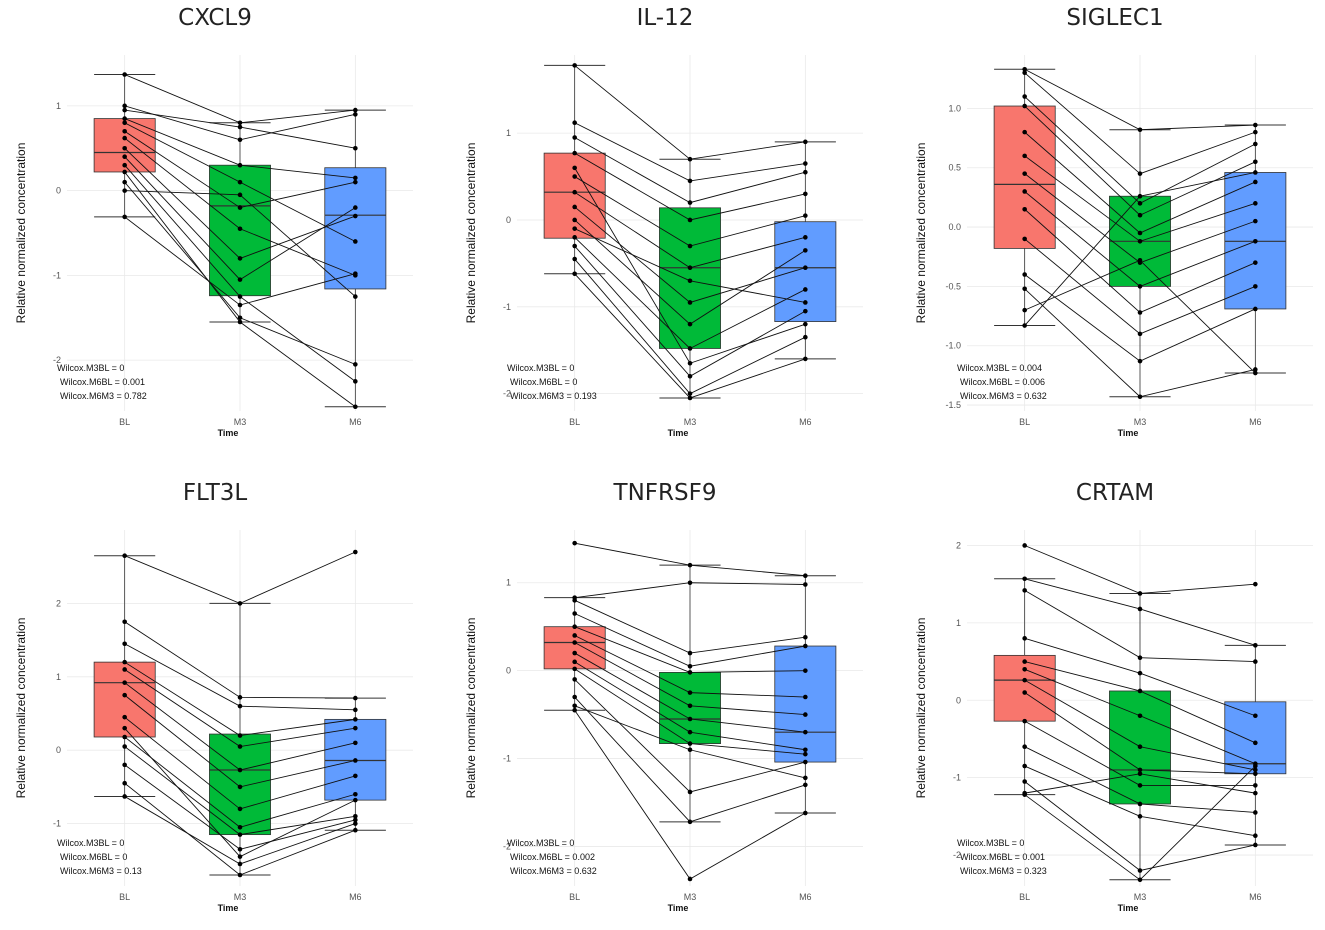  I want to click on y-axis-title: Relative normalized concentration, so click(21, 233).